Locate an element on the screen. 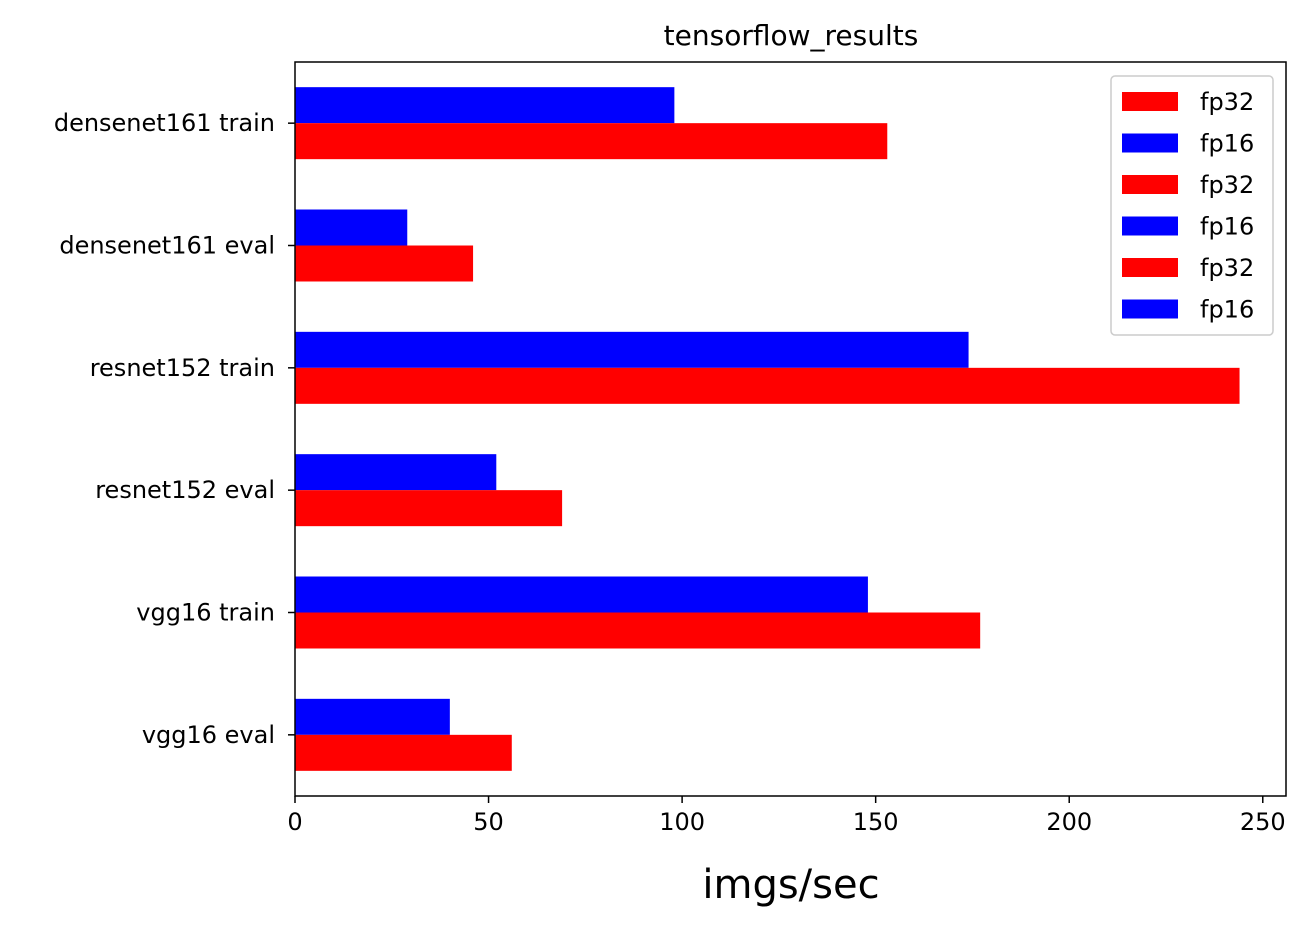 The image size is (1311, 928). x-tick-label: 250 is located at coordinates (1263, 822).